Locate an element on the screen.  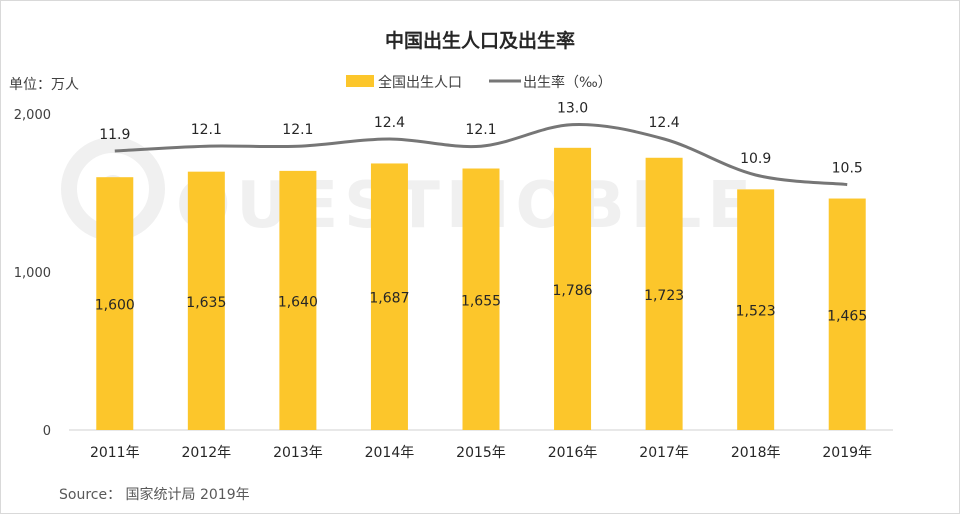
bar-value-label-5: 1,786 is located at coordinates (573, 291).